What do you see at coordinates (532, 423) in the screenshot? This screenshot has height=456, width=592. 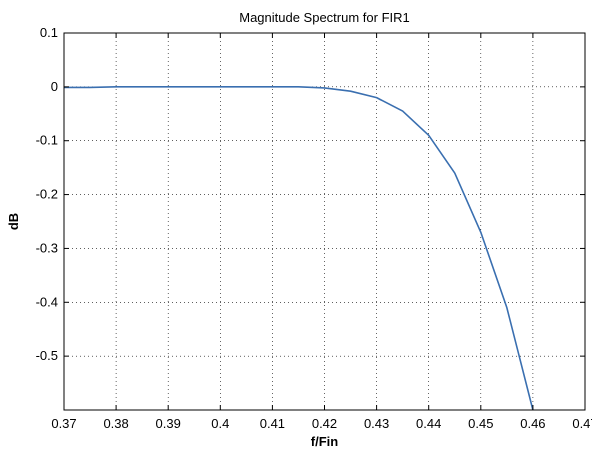 I see `x-tick-label: 0.46` at bounding box center [532, 423].